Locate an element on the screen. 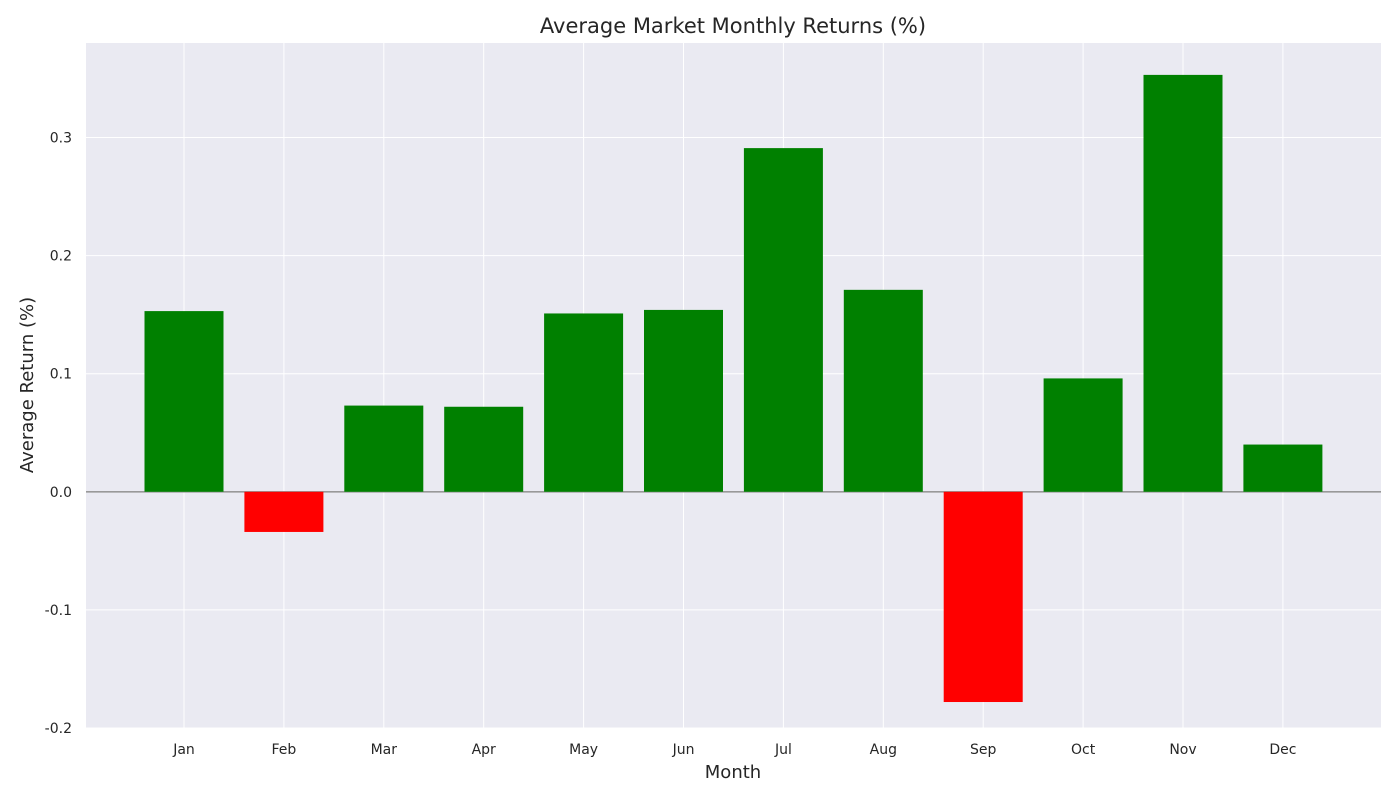 The height and width of the screenshot is (804, 1400). bar-nov is located at coordinates (1183, 283).